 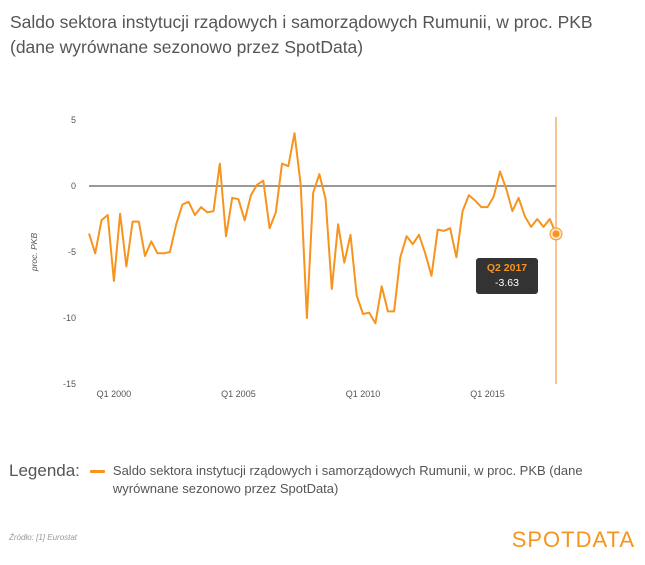 I want to click on y-tick-label: -10, so click(x=69, y=318).